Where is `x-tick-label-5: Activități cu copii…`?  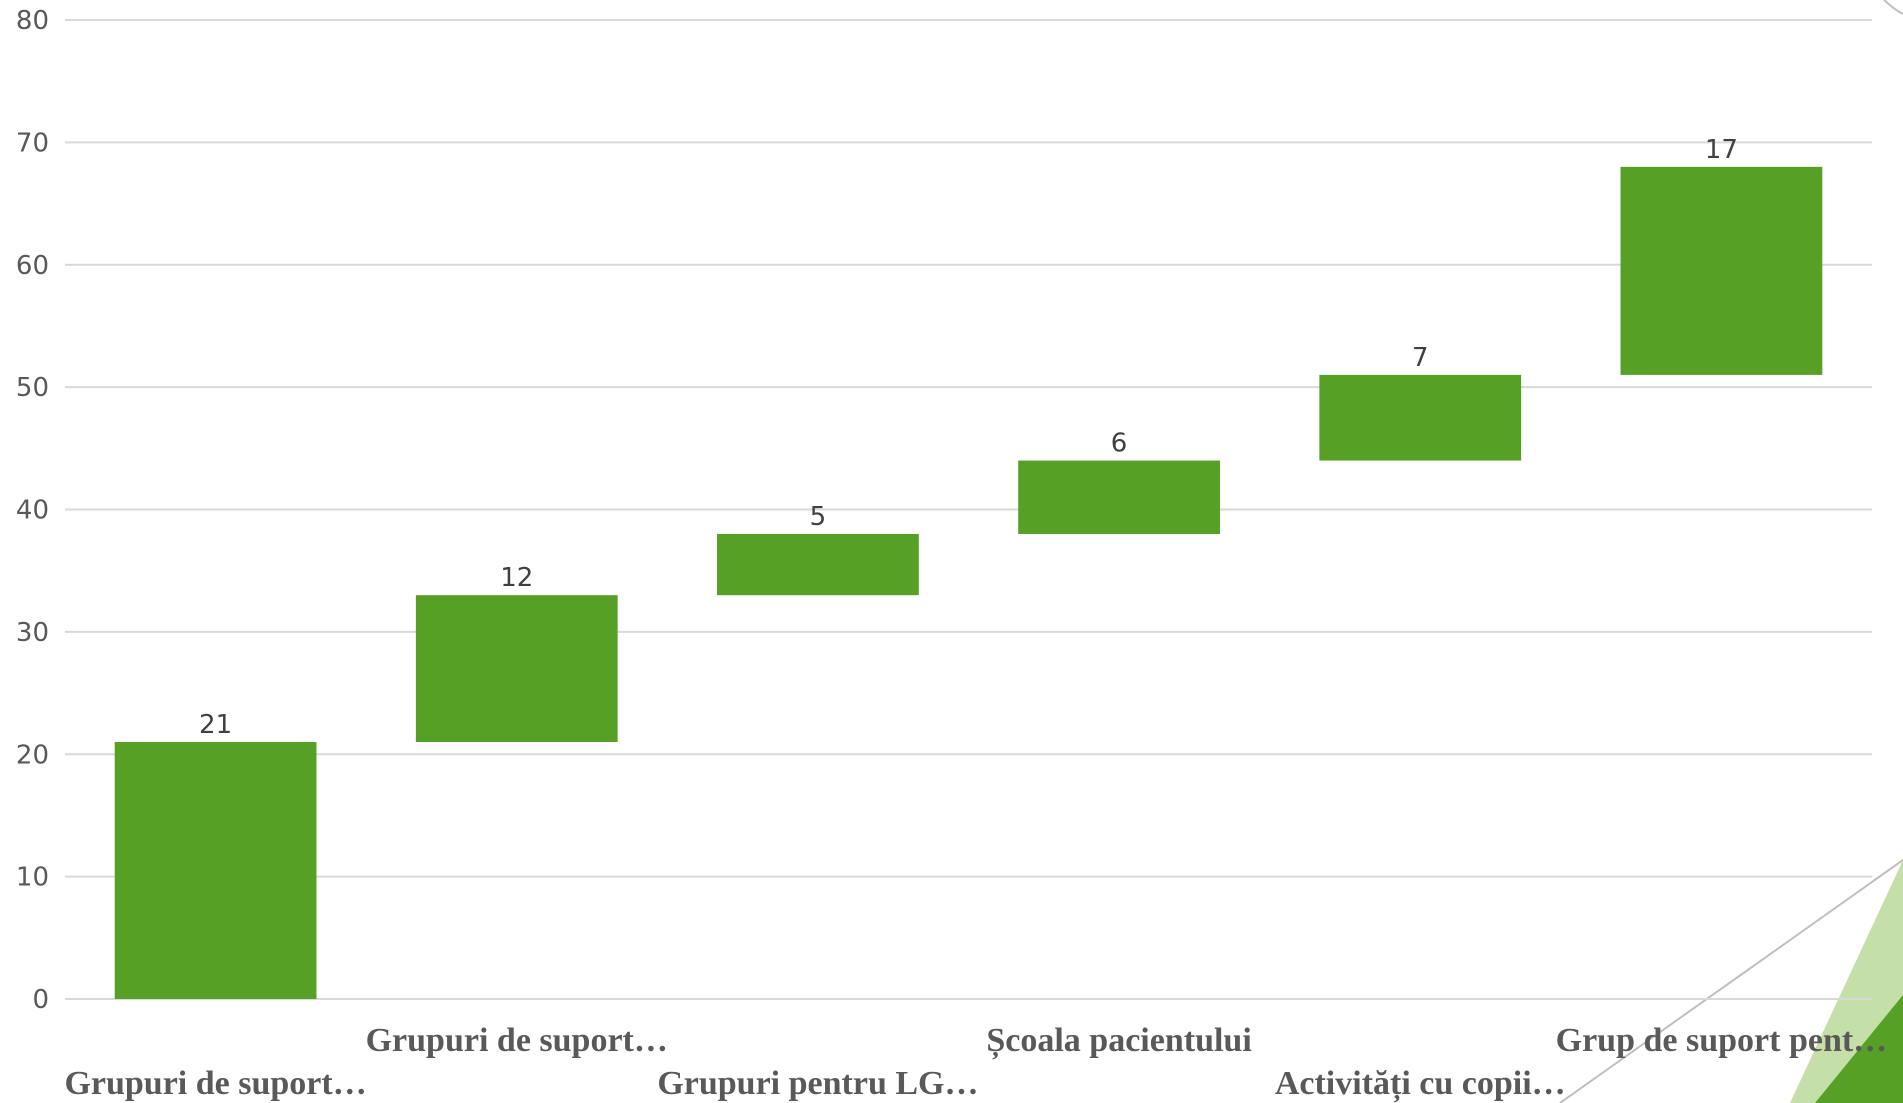 x-tick-label-5: Activități cu copii… is located at coordinates (1420, 1084).